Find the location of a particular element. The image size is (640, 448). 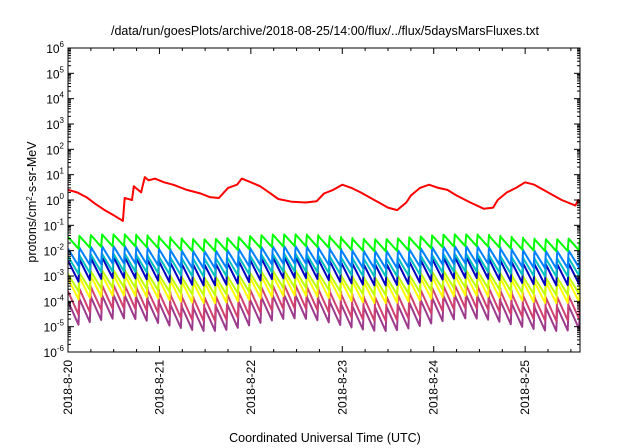

y-tick-label: 10⁻¹ is located at coordinates (54, 225).